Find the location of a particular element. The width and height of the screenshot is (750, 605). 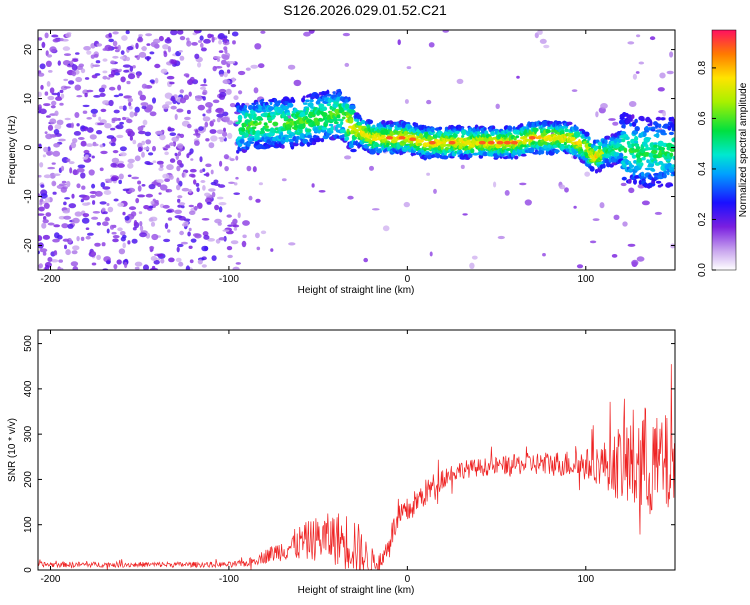

x-tick-label: 100 is located at coordinates (585, 579).